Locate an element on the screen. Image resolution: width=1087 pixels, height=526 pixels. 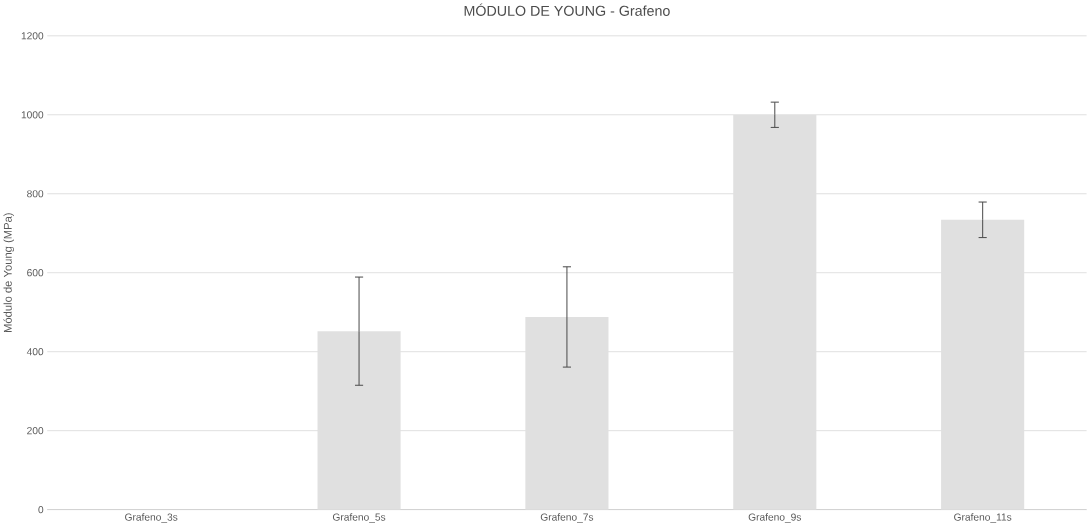
y-tick-label: 200 is located at coordinates (35, 431).